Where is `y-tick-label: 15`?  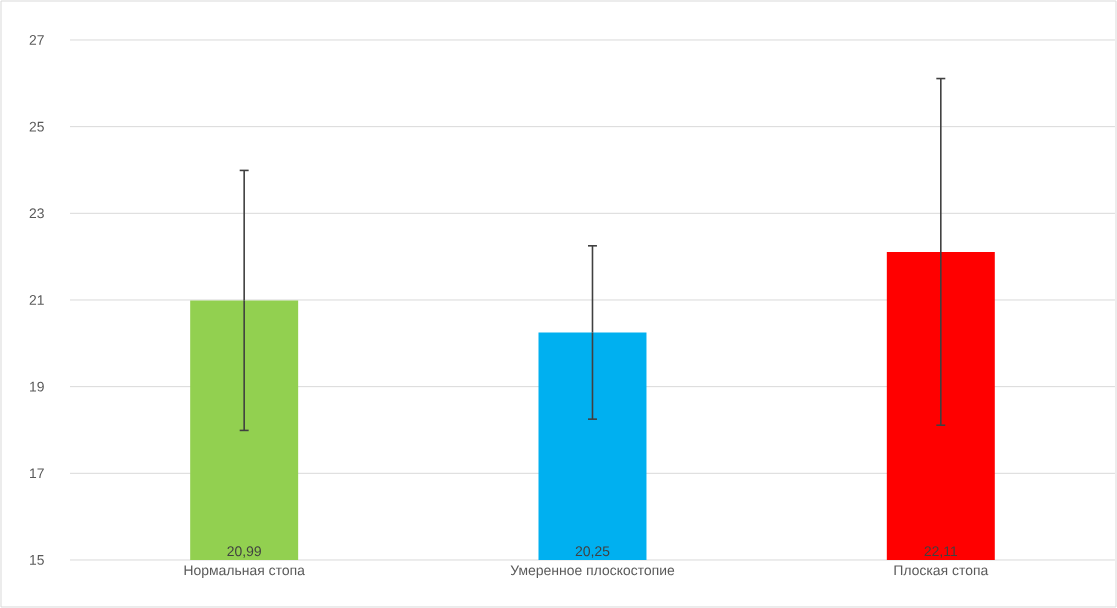
y-tick-label: 15 is located at coordinates (37, 560).